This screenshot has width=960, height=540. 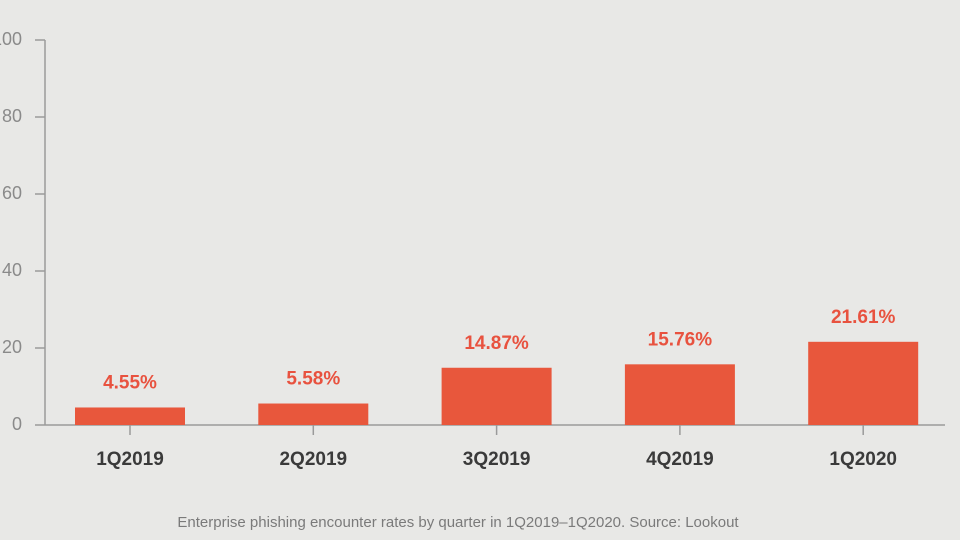 What do you see at coordinates (130, 382) in the screenshot?
I see `value-label: 4.55%` at bounding box center [130, 382].